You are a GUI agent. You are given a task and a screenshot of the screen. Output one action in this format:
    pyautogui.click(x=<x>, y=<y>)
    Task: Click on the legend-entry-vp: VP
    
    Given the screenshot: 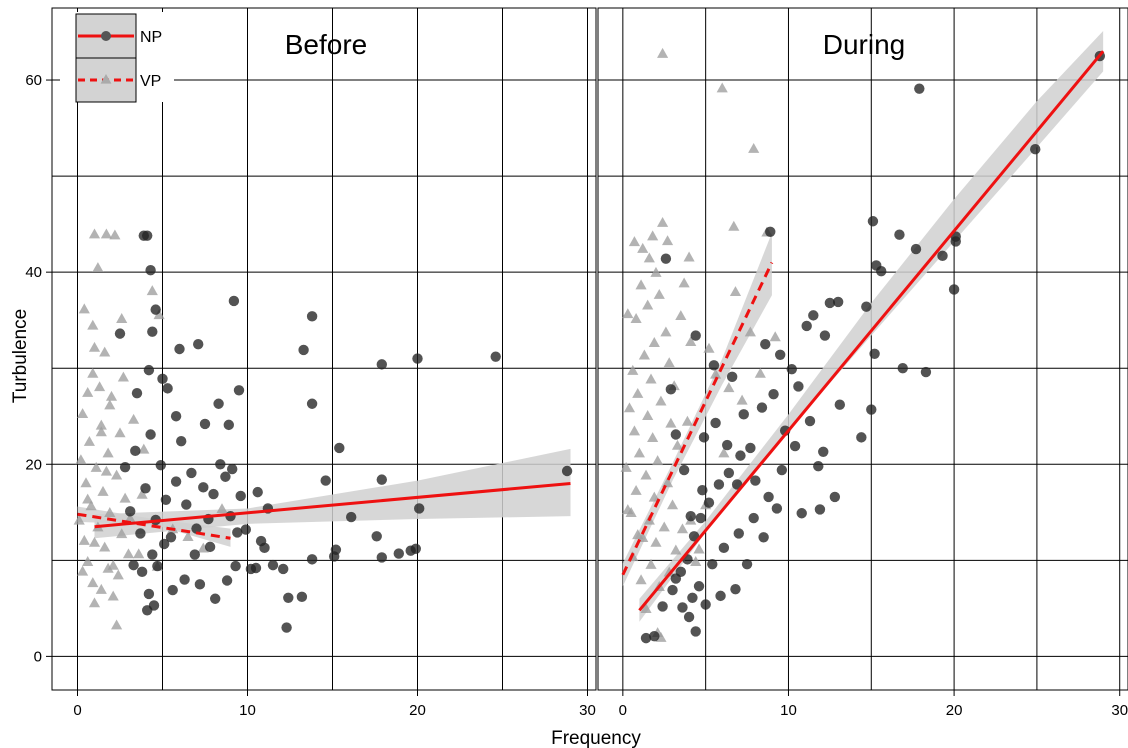 What is the action you would take?
    pyautogui.click(x=118, y=80)
    